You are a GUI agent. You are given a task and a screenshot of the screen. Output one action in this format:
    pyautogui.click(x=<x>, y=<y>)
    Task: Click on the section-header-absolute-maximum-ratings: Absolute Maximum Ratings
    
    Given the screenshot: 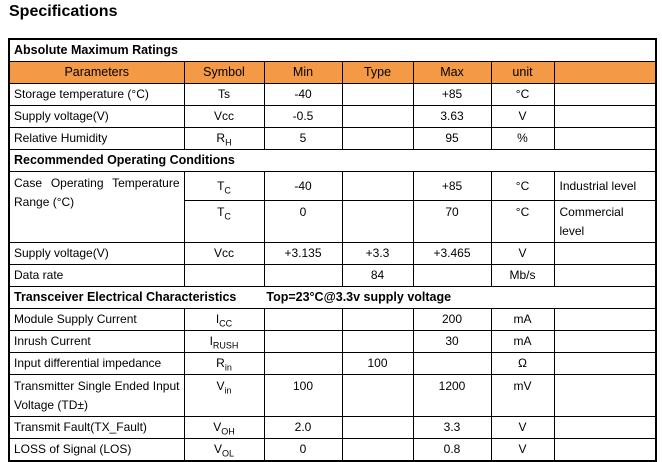 What is the action you would take?
    pyautogui.click(x=332, y=50)
    